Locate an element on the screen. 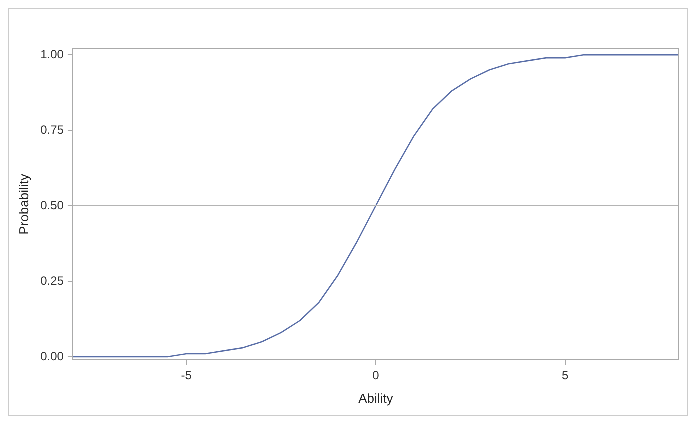 Image resolution: width=700 pixels, height=426 pixels. y-axis-title: Probability is located at coordinates (24, 204).